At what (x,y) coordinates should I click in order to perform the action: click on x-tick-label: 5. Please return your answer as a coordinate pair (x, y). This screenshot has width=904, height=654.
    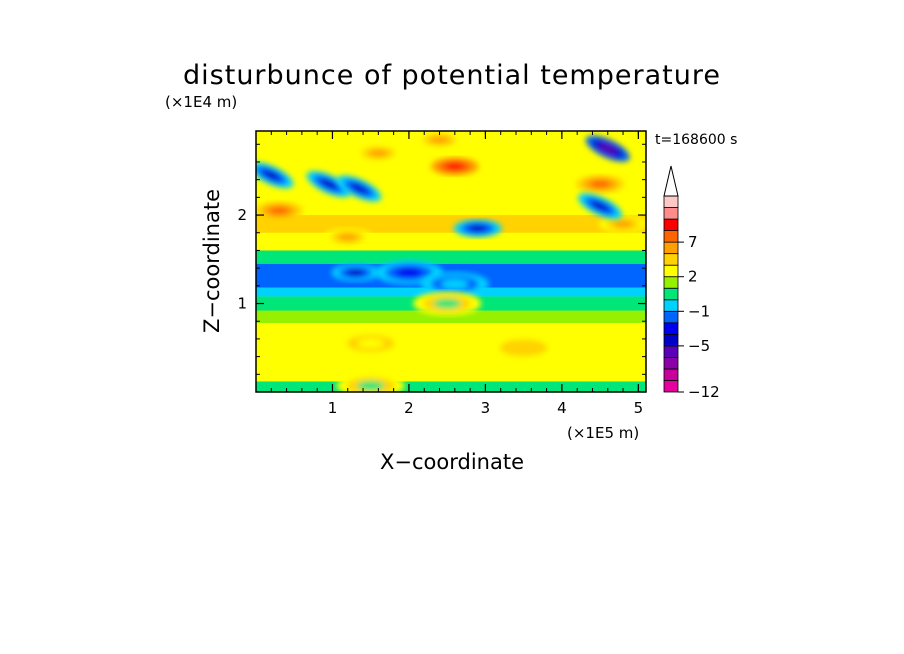
    Looking at the image, I should click on (639, 408).